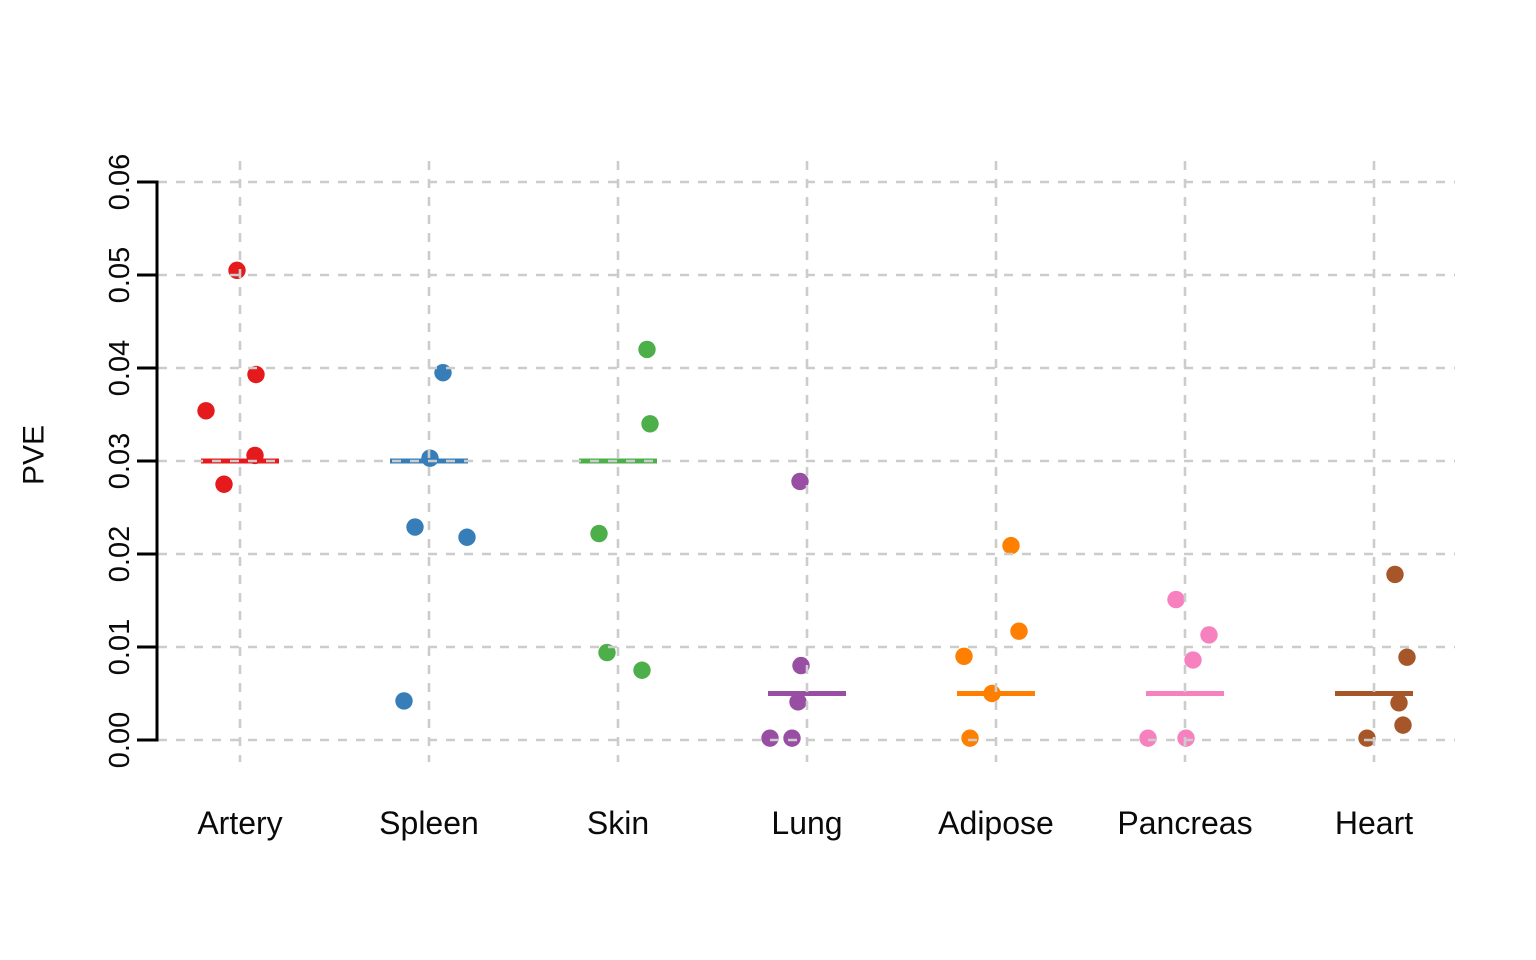 The height and width of the screenshot is (960, 1536). What do you see at coordinates (429, 823) in the screenshot?
I see `x-category-label-spleen: Spleen` at bounding box center [429, 823].